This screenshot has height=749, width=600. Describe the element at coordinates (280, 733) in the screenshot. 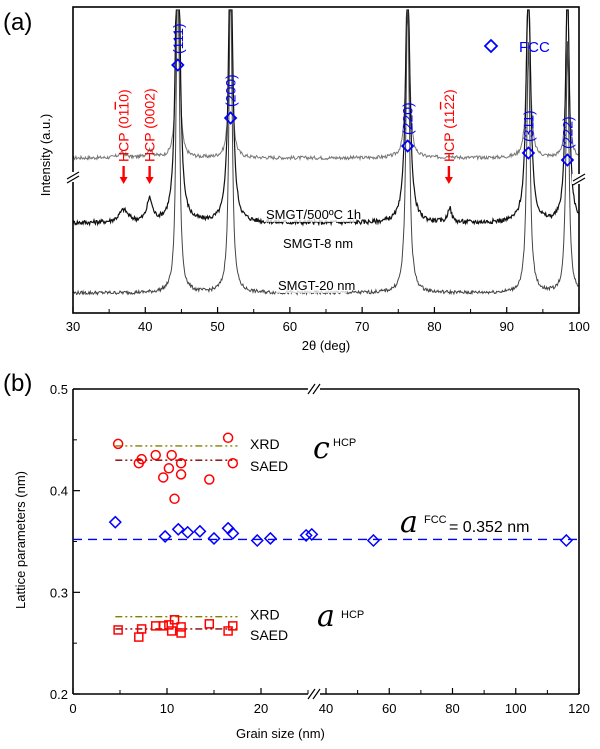

I see `panel-b-x-axis-label: Grain size (nm)` at that location.